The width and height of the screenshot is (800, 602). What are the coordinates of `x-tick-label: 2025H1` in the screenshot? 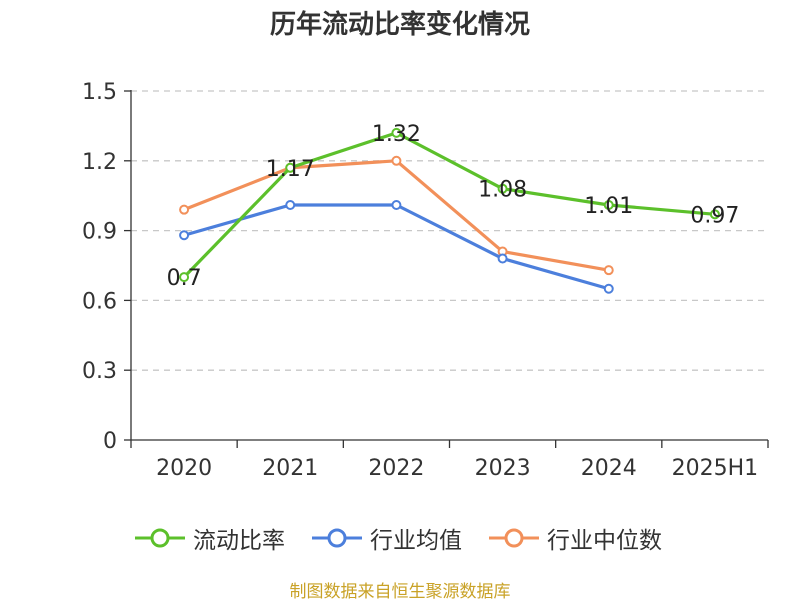 It's located at (715, 468).